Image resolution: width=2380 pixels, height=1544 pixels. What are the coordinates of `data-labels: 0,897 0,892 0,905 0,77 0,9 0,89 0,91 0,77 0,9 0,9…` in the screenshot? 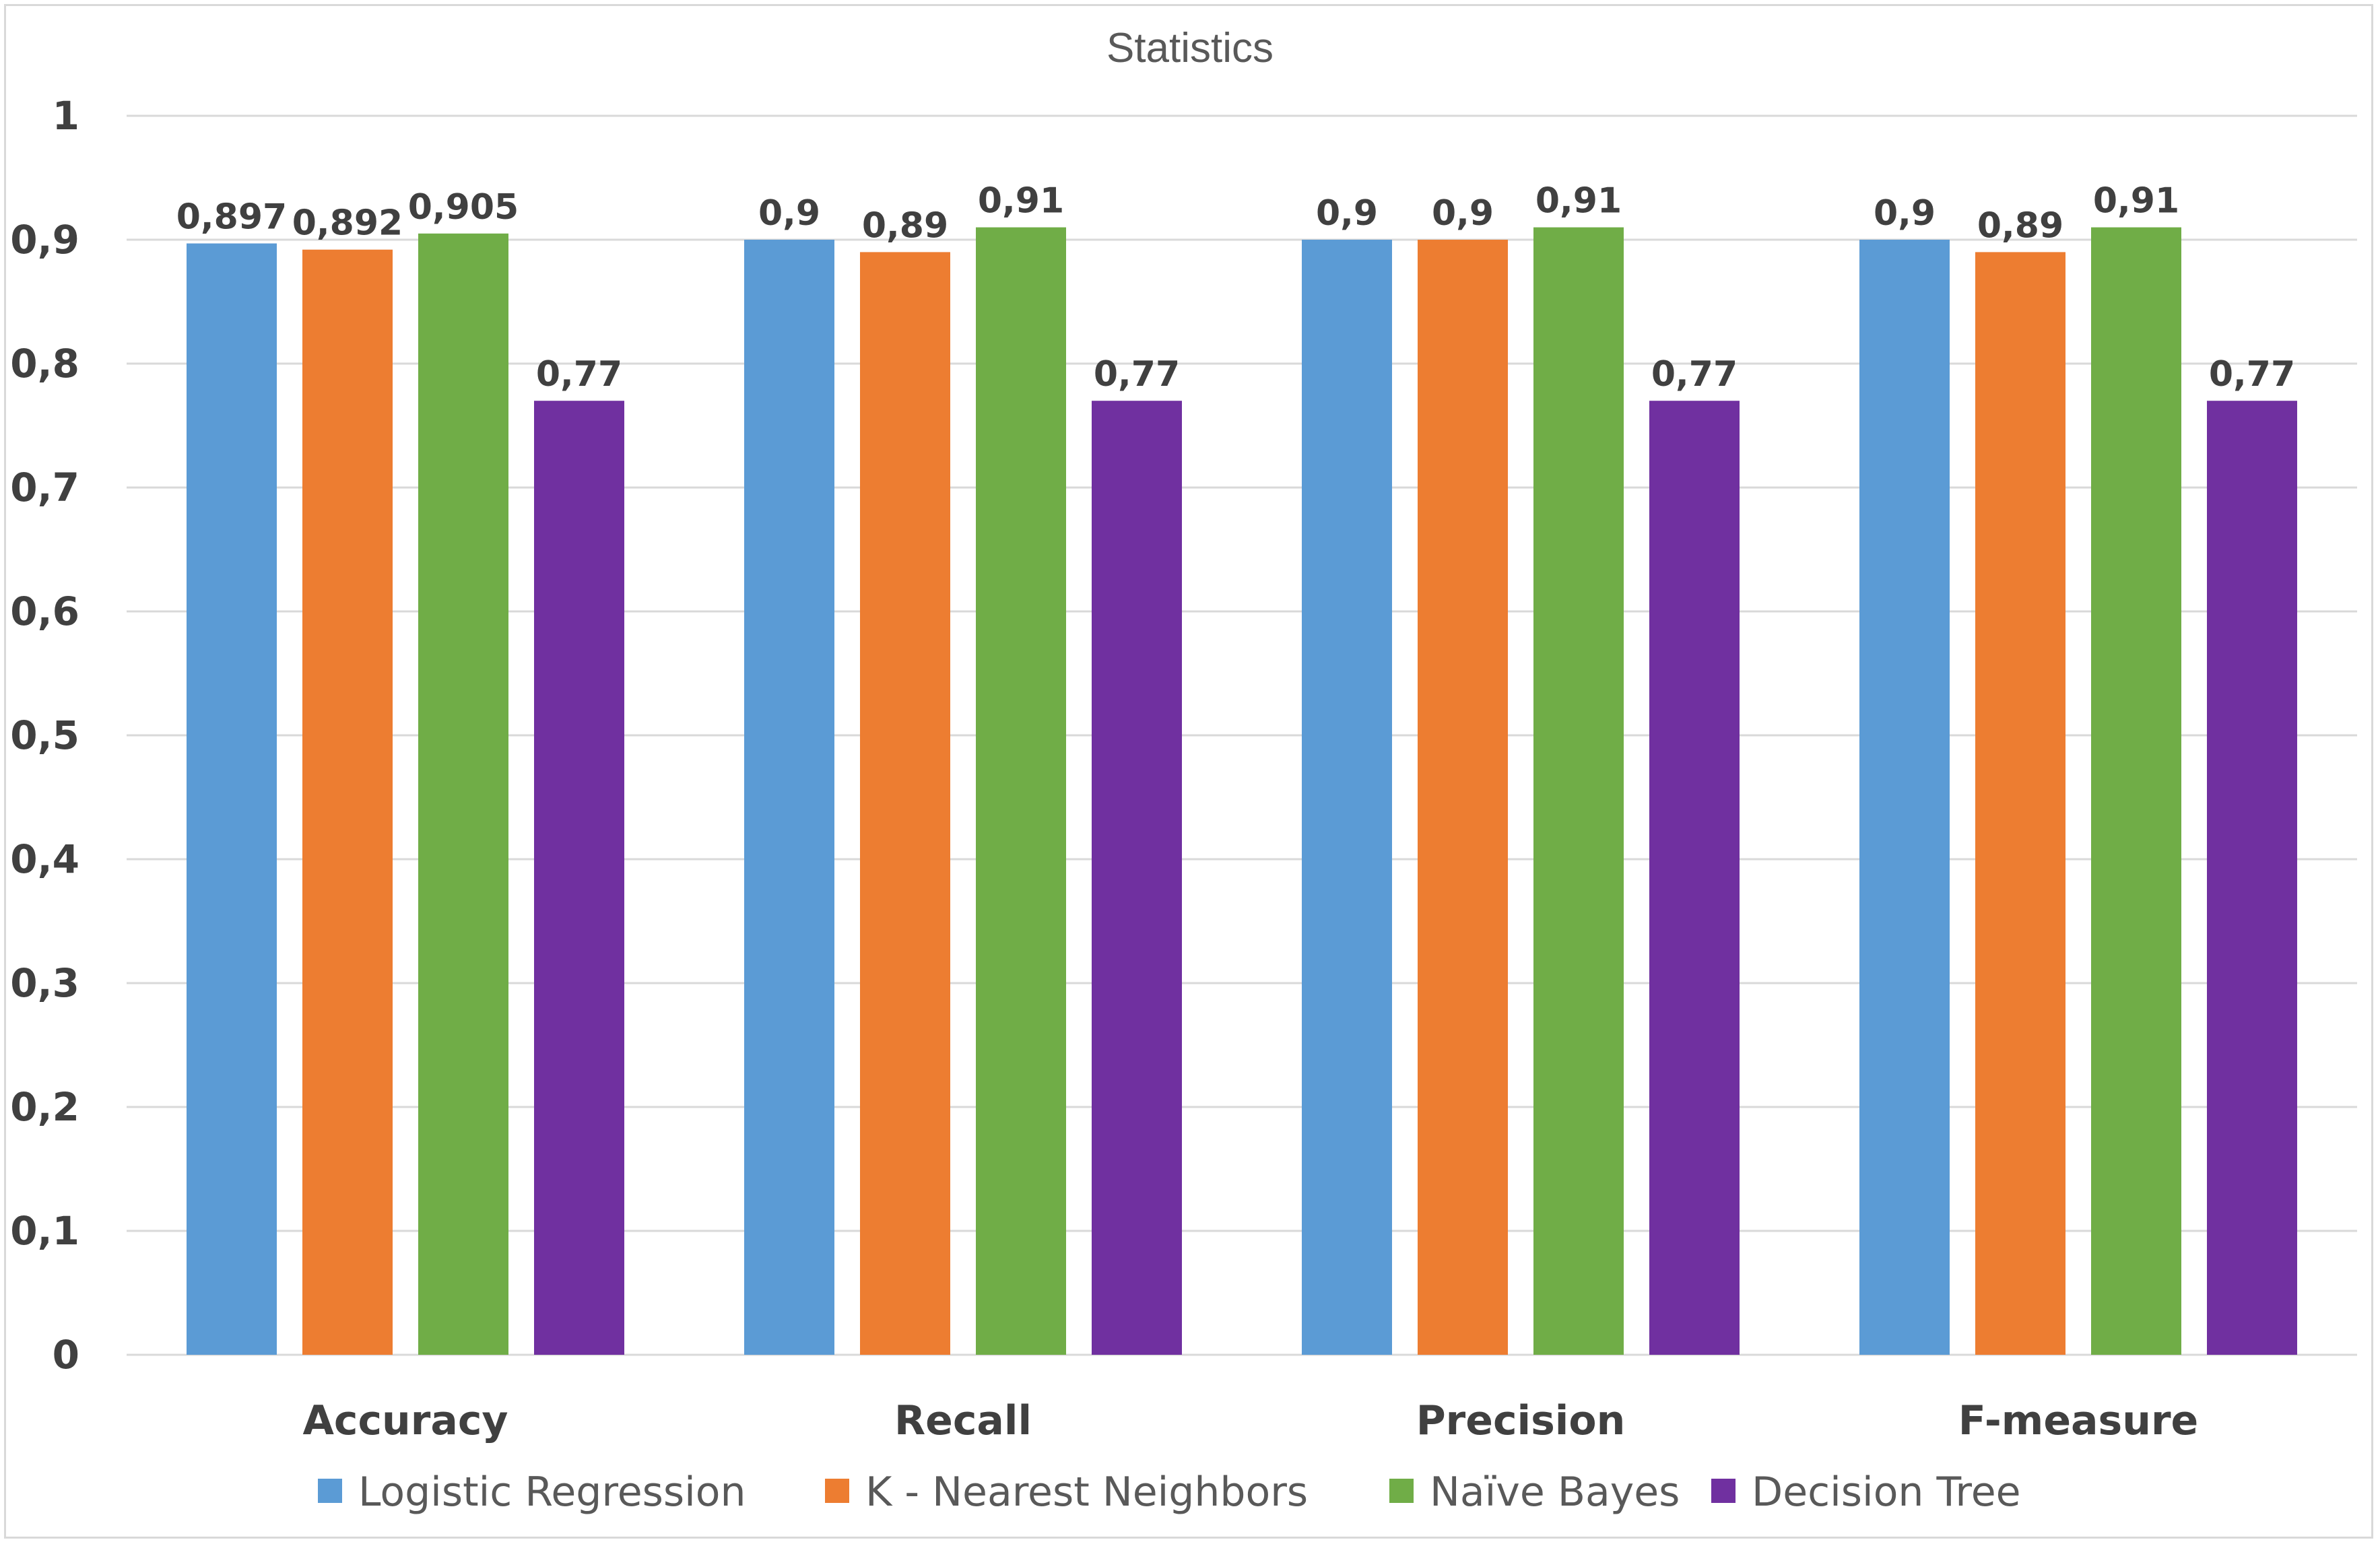 It's located at (1236, 288).